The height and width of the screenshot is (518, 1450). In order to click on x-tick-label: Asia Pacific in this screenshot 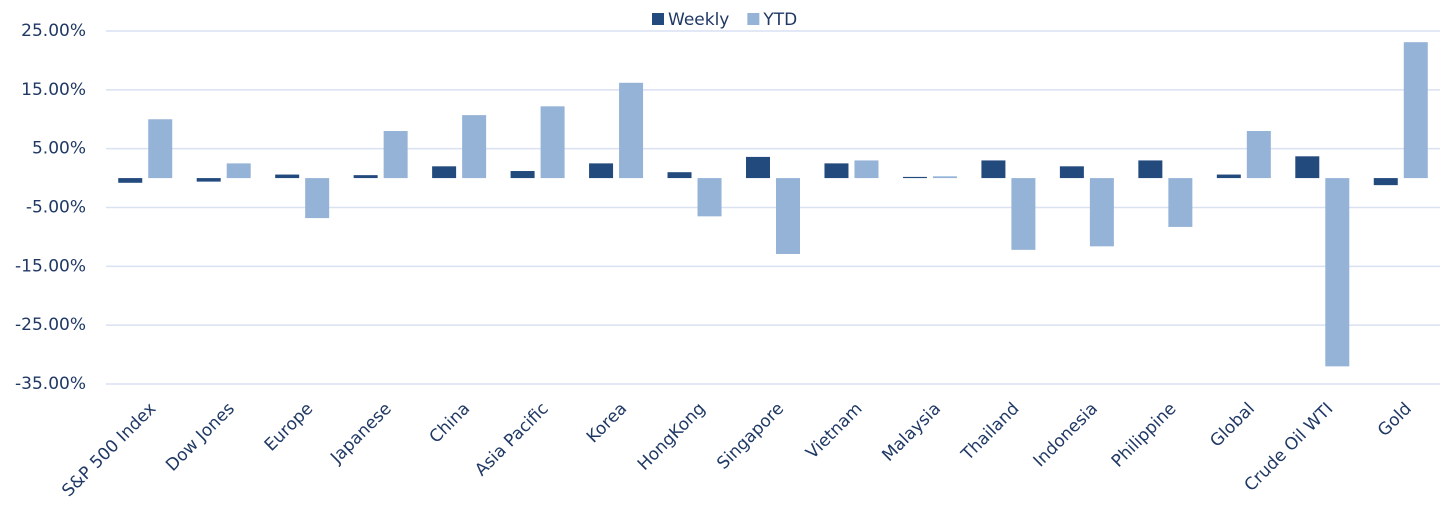, I will do `click(511, 439)`.